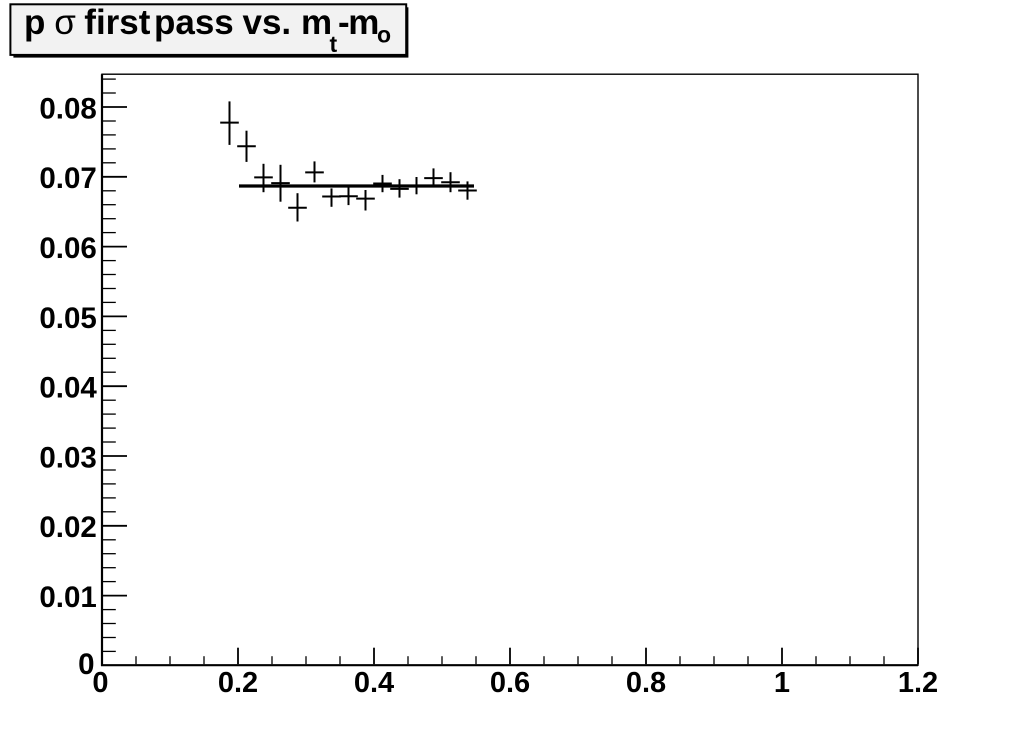 The width and height of the screenshot is (1020, 740). I want to click on svg-text: 0.06, so click(67, 248).